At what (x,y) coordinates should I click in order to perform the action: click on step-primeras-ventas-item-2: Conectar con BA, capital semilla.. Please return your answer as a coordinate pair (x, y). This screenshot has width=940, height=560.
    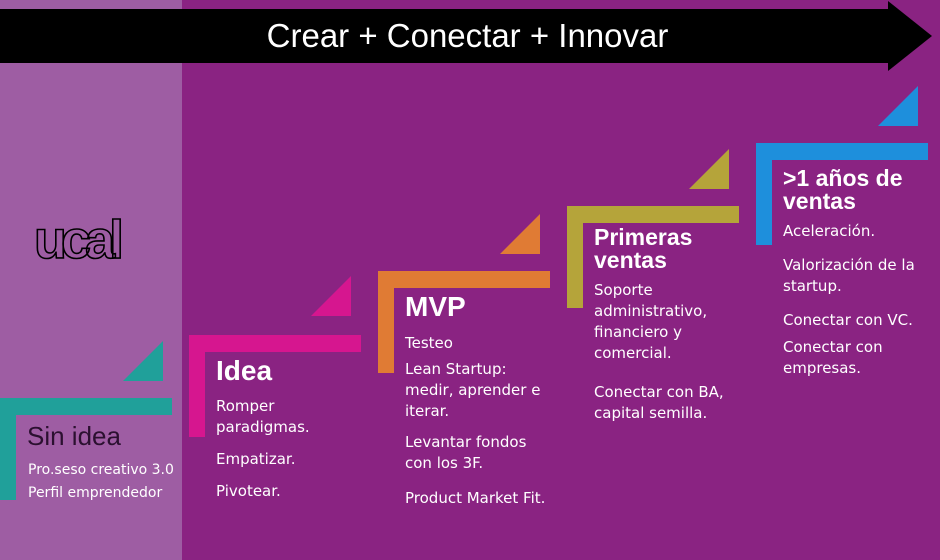
    Looking at the image, I should click on (659, 402).